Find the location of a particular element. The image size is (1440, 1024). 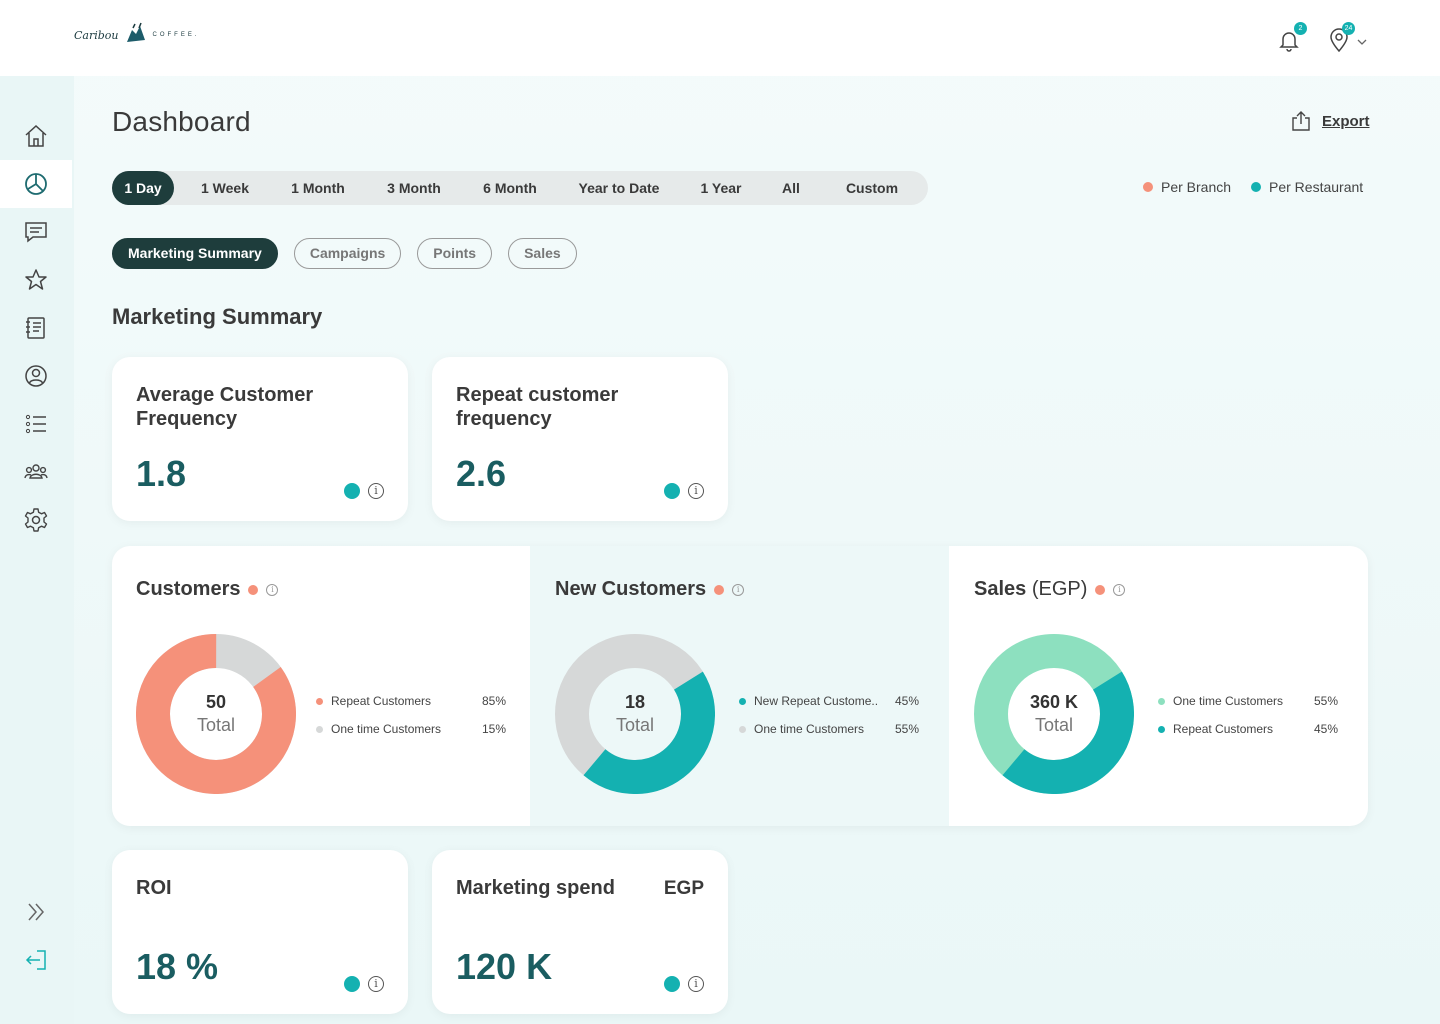

section-tabs: Marketing Summary Campaigns Points Sales is located at coordinates (344, 253).